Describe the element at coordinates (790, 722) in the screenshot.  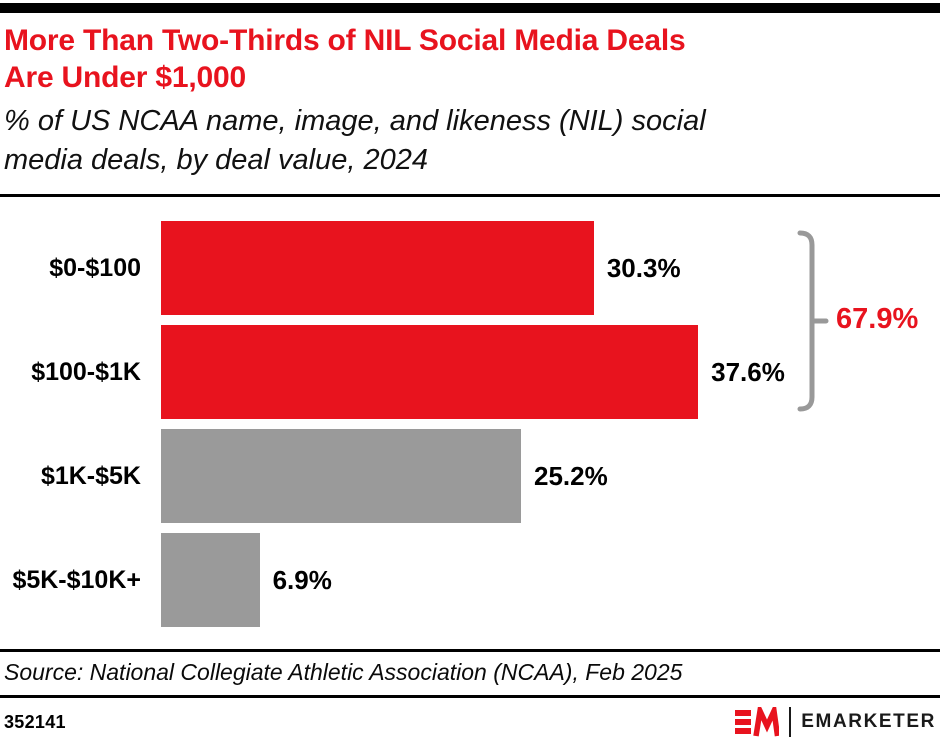
I see `logo-divider` at that location.